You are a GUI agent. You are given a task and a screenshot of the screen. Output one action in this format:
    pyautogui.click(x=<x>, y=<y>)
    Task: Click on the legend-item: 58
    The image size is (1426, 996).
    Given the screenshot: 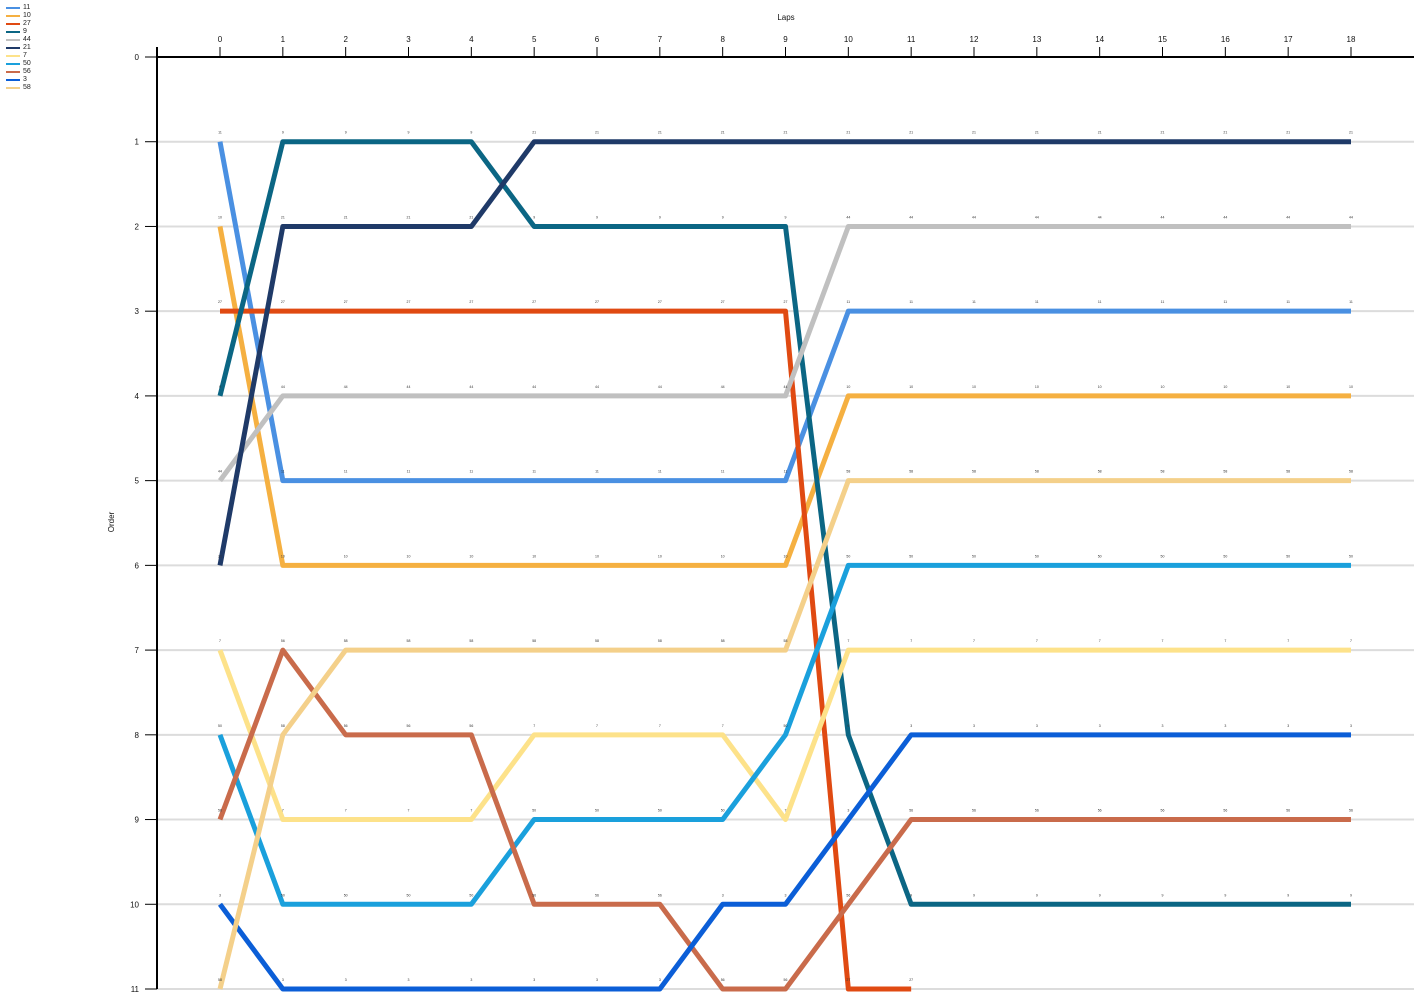 What is the action you would take?
    pyautogui.click(x=18, y=88)
    